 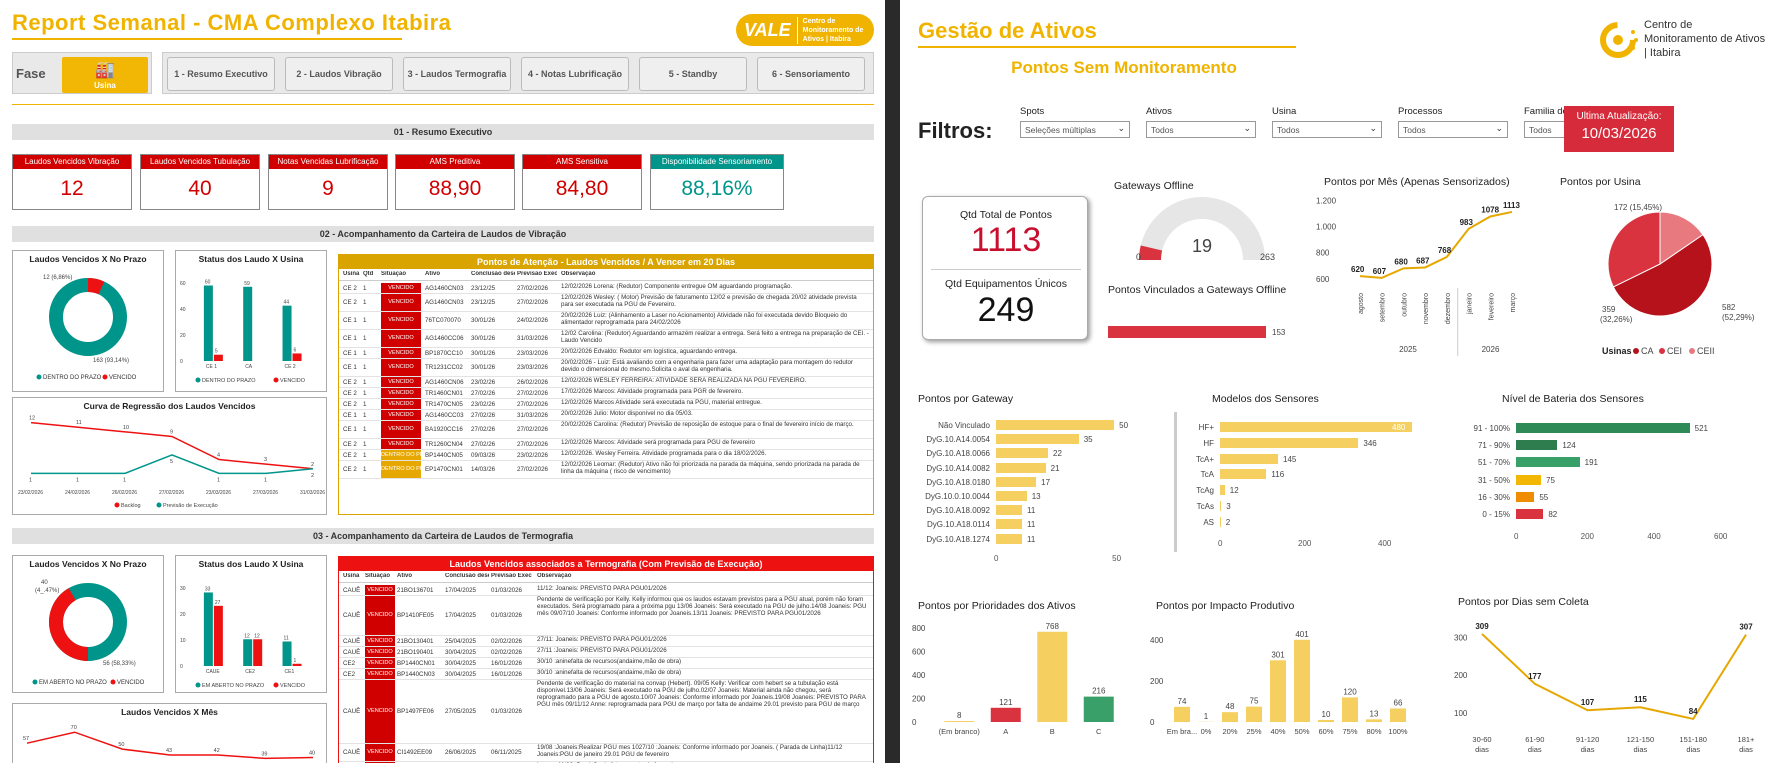 What do you see at coordinates (416, 674) in the screenshot?
I see `table-cell: BP1440CN03` at bounding box center [416, 674].